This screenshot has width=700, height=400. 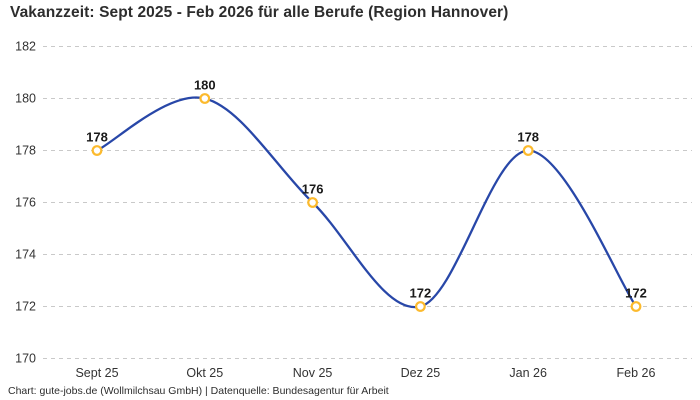 I want to click on x-axis-tick-label: Dez 25, so click(x=421, y=373).